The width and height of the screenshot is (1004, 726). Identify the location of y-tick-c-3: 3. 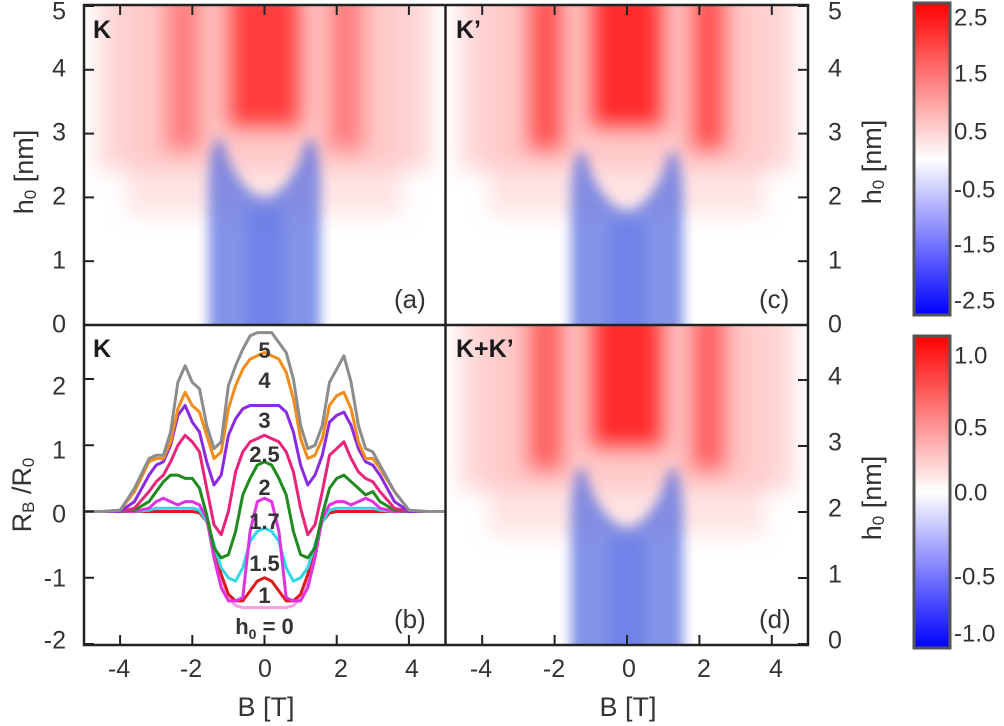
(835, 133).